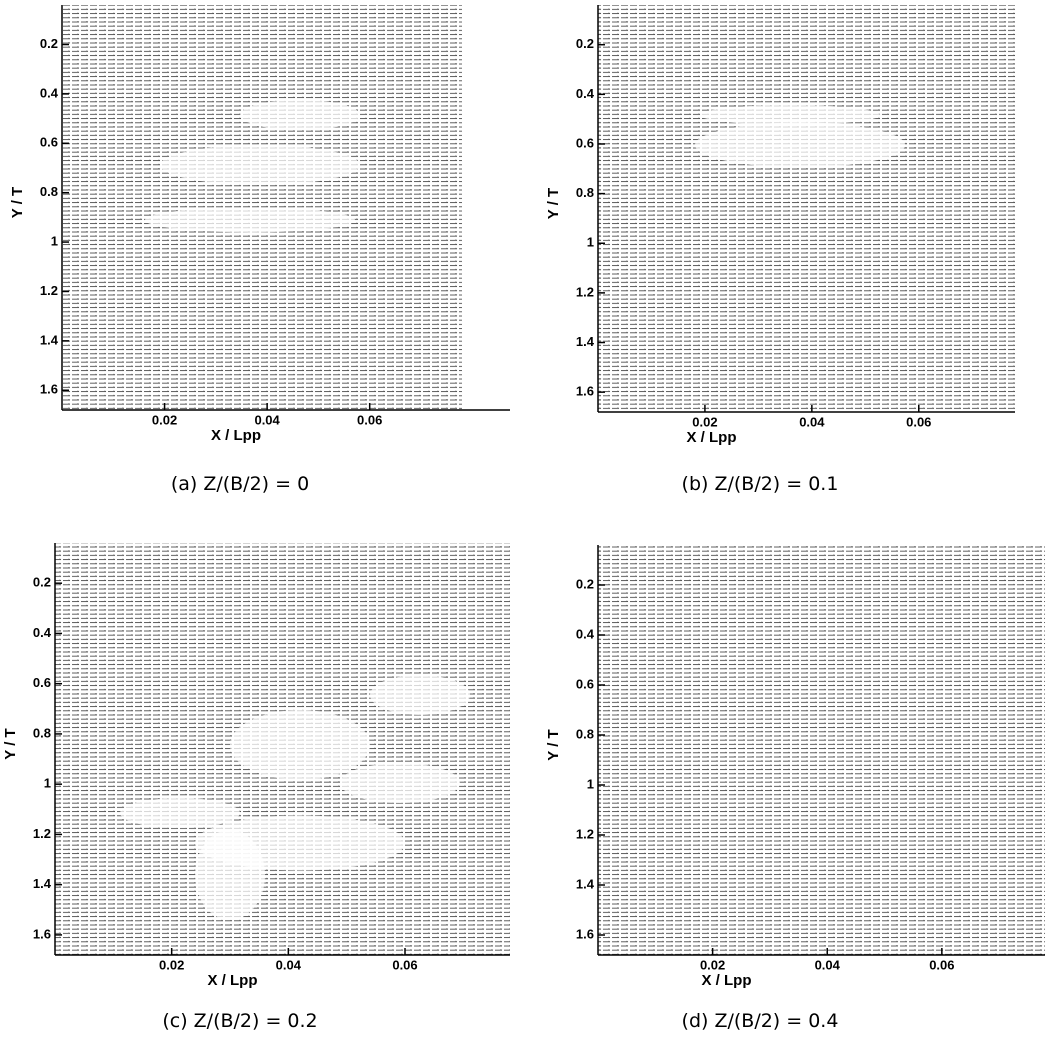 Image resolution: width=1045 pixels, height=1042 pixels. Describe the element at coordinates (239, 1021) in the screenshot. I see `caption: (c) Z/(B/2) = 0.2` at that location.